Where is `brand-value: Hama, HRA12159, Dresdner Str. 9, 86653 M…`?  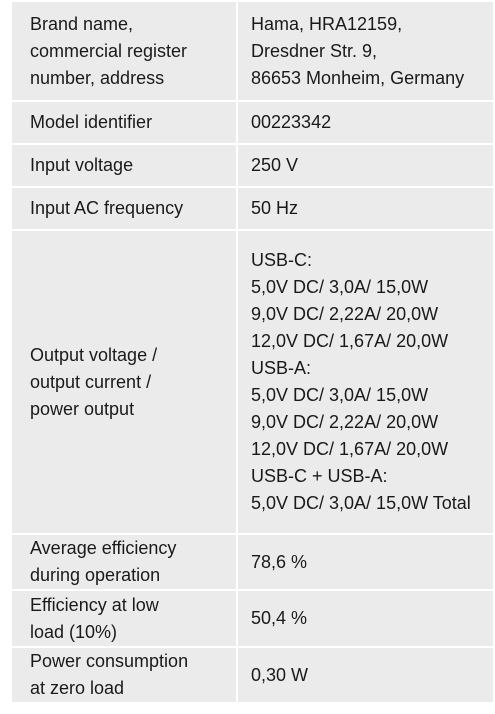 brand-value: Hama, HRA12159, Dresdner Str. 9, 86653 M… is located at coordinates (358, 50).